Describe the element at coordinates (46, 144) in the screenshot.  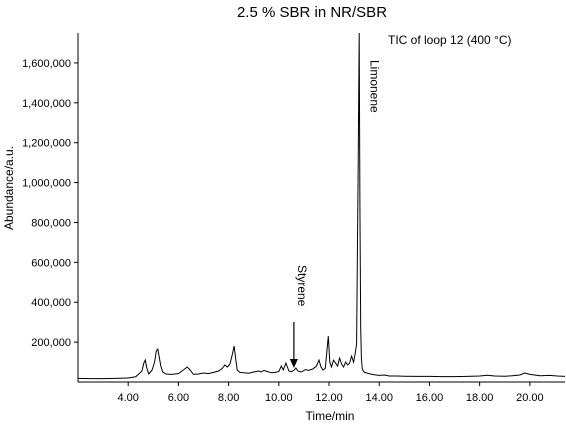
I see `y-tick-label: 1,200,000` at that location.